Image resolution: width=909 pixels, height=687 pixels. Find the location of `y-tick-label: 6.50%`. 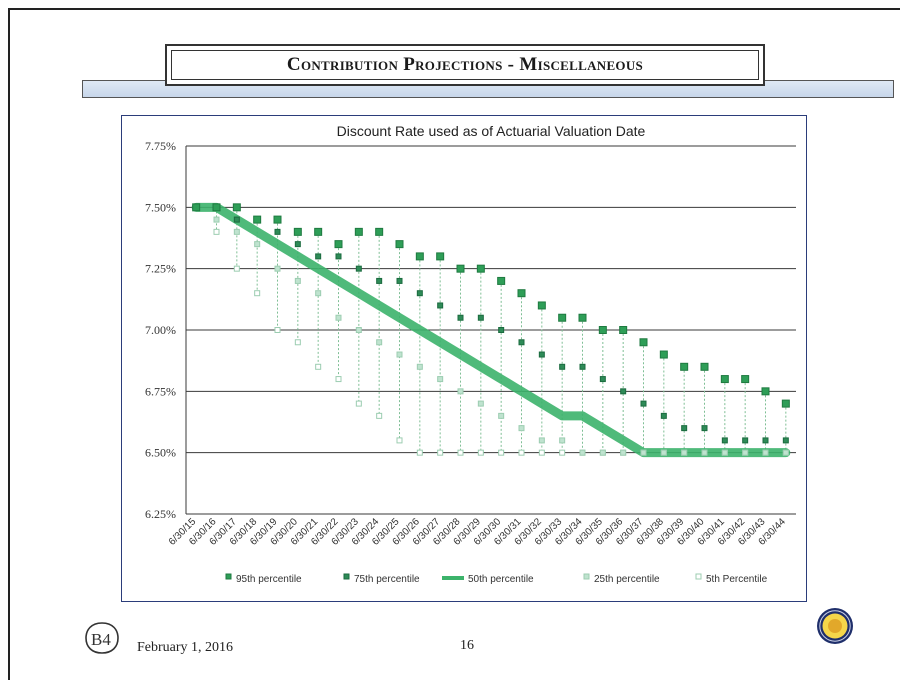

y-tick-label: 6.50% is located at coordinates (160, 453).